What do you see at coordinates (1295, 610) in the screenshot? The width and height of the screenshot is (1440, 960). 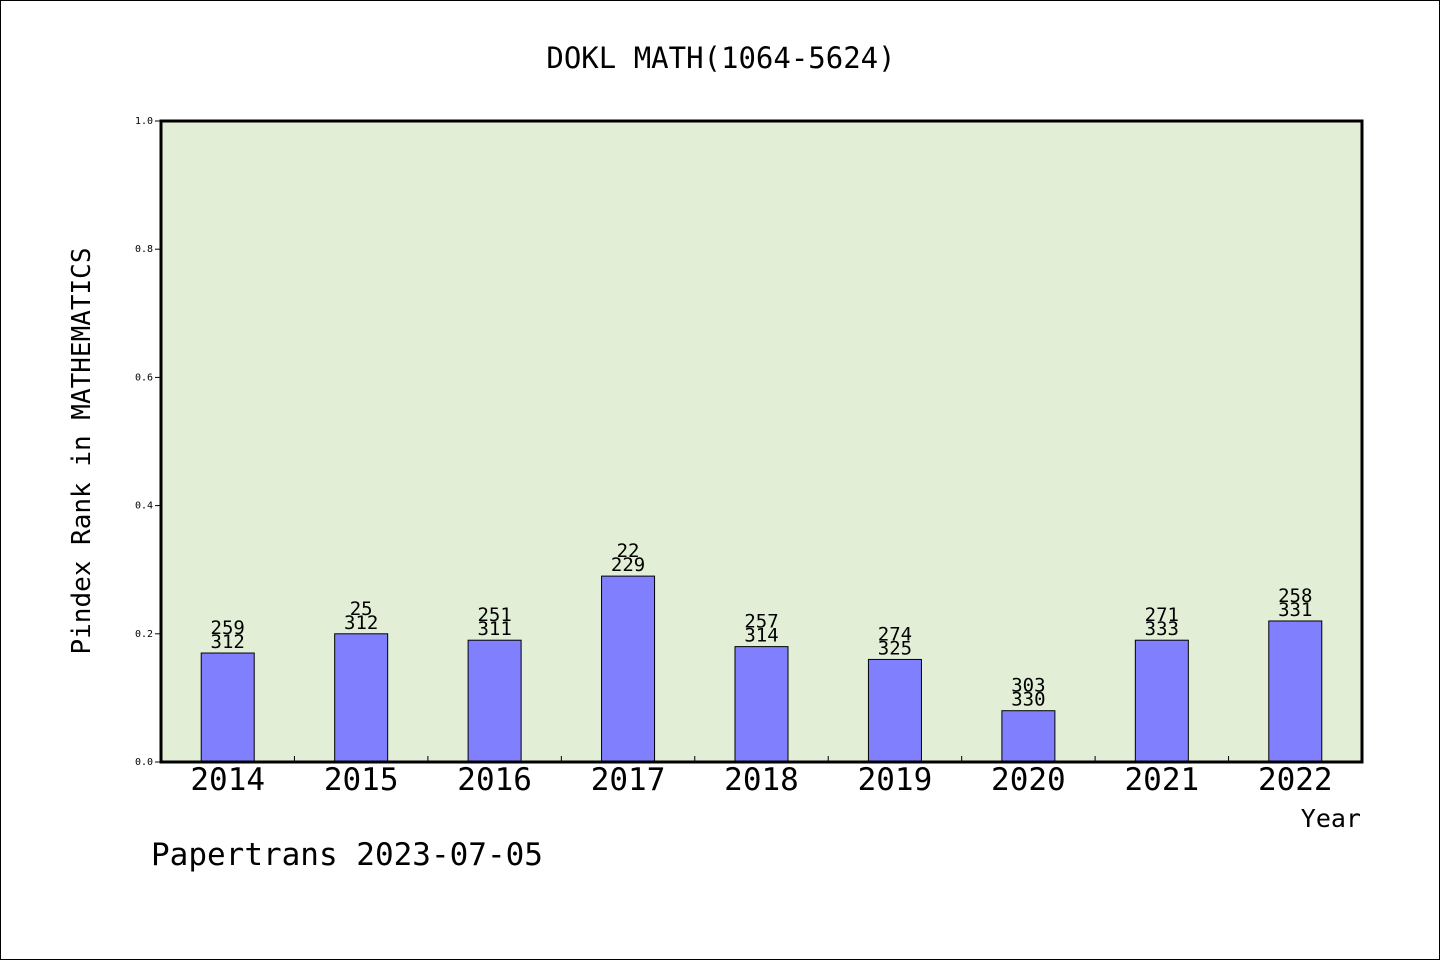 I see `total-label-2022: 331` at bounding box center [1295, 610].